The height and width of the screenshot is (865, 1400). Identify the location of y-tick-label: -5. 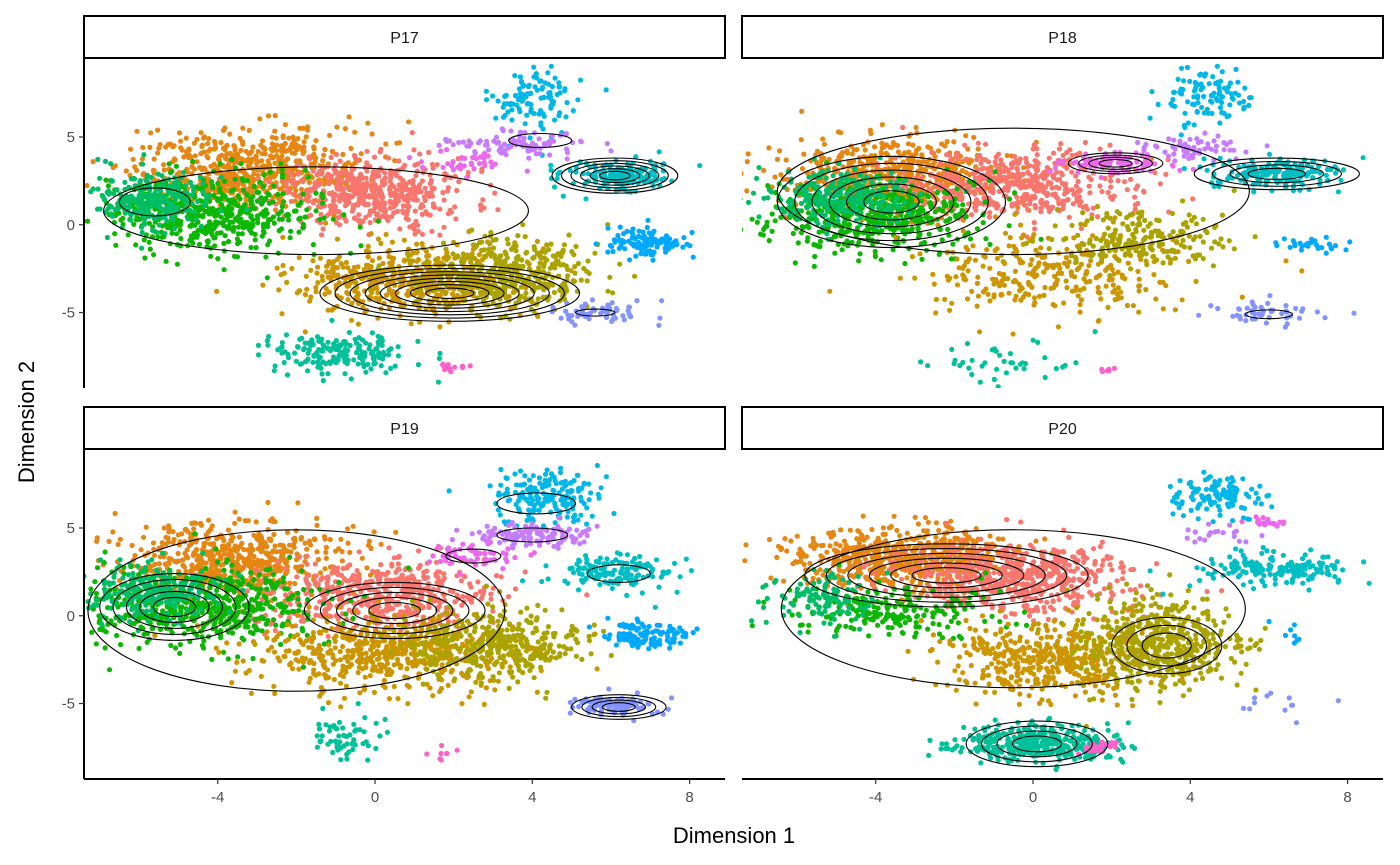
(68, 313).